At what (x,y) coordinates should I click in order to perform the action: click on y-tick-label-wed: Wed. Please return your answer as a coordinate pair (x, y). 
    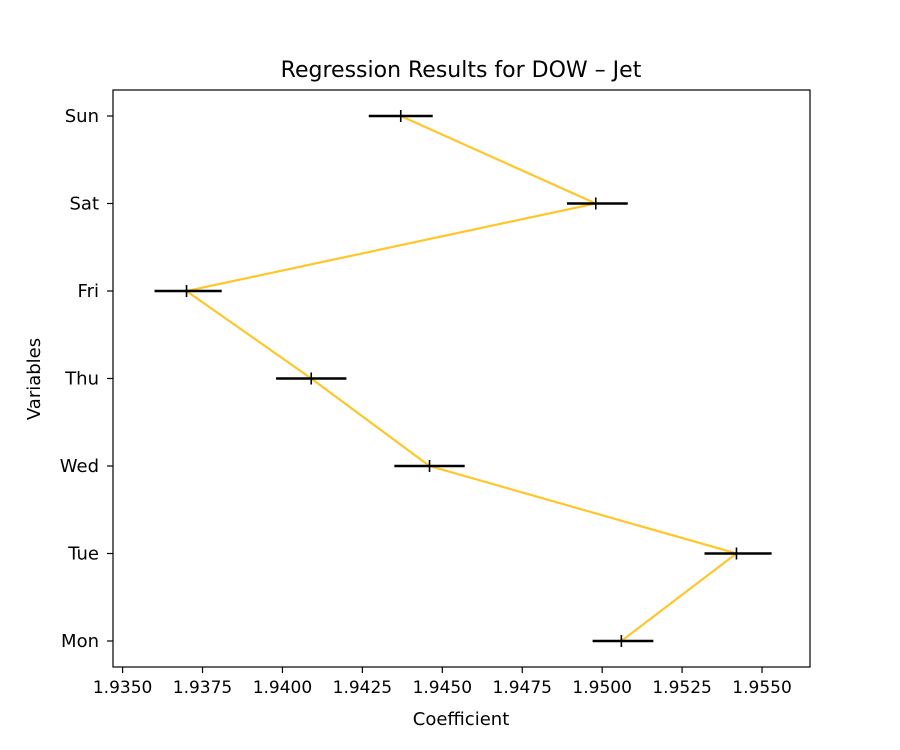
    Looking at the image, I should click on (79, 466).